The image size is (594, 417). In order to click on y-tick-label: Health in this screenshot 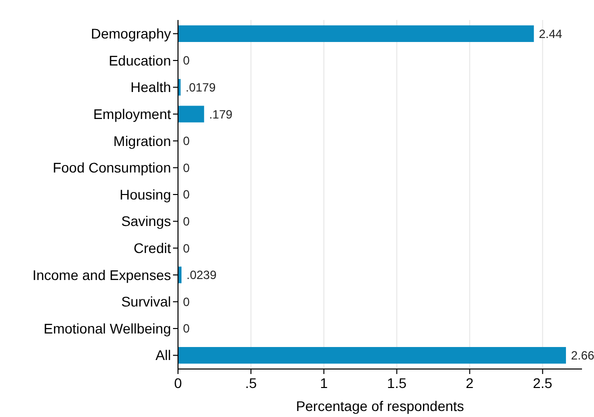, I will do `click(150, 87)`.